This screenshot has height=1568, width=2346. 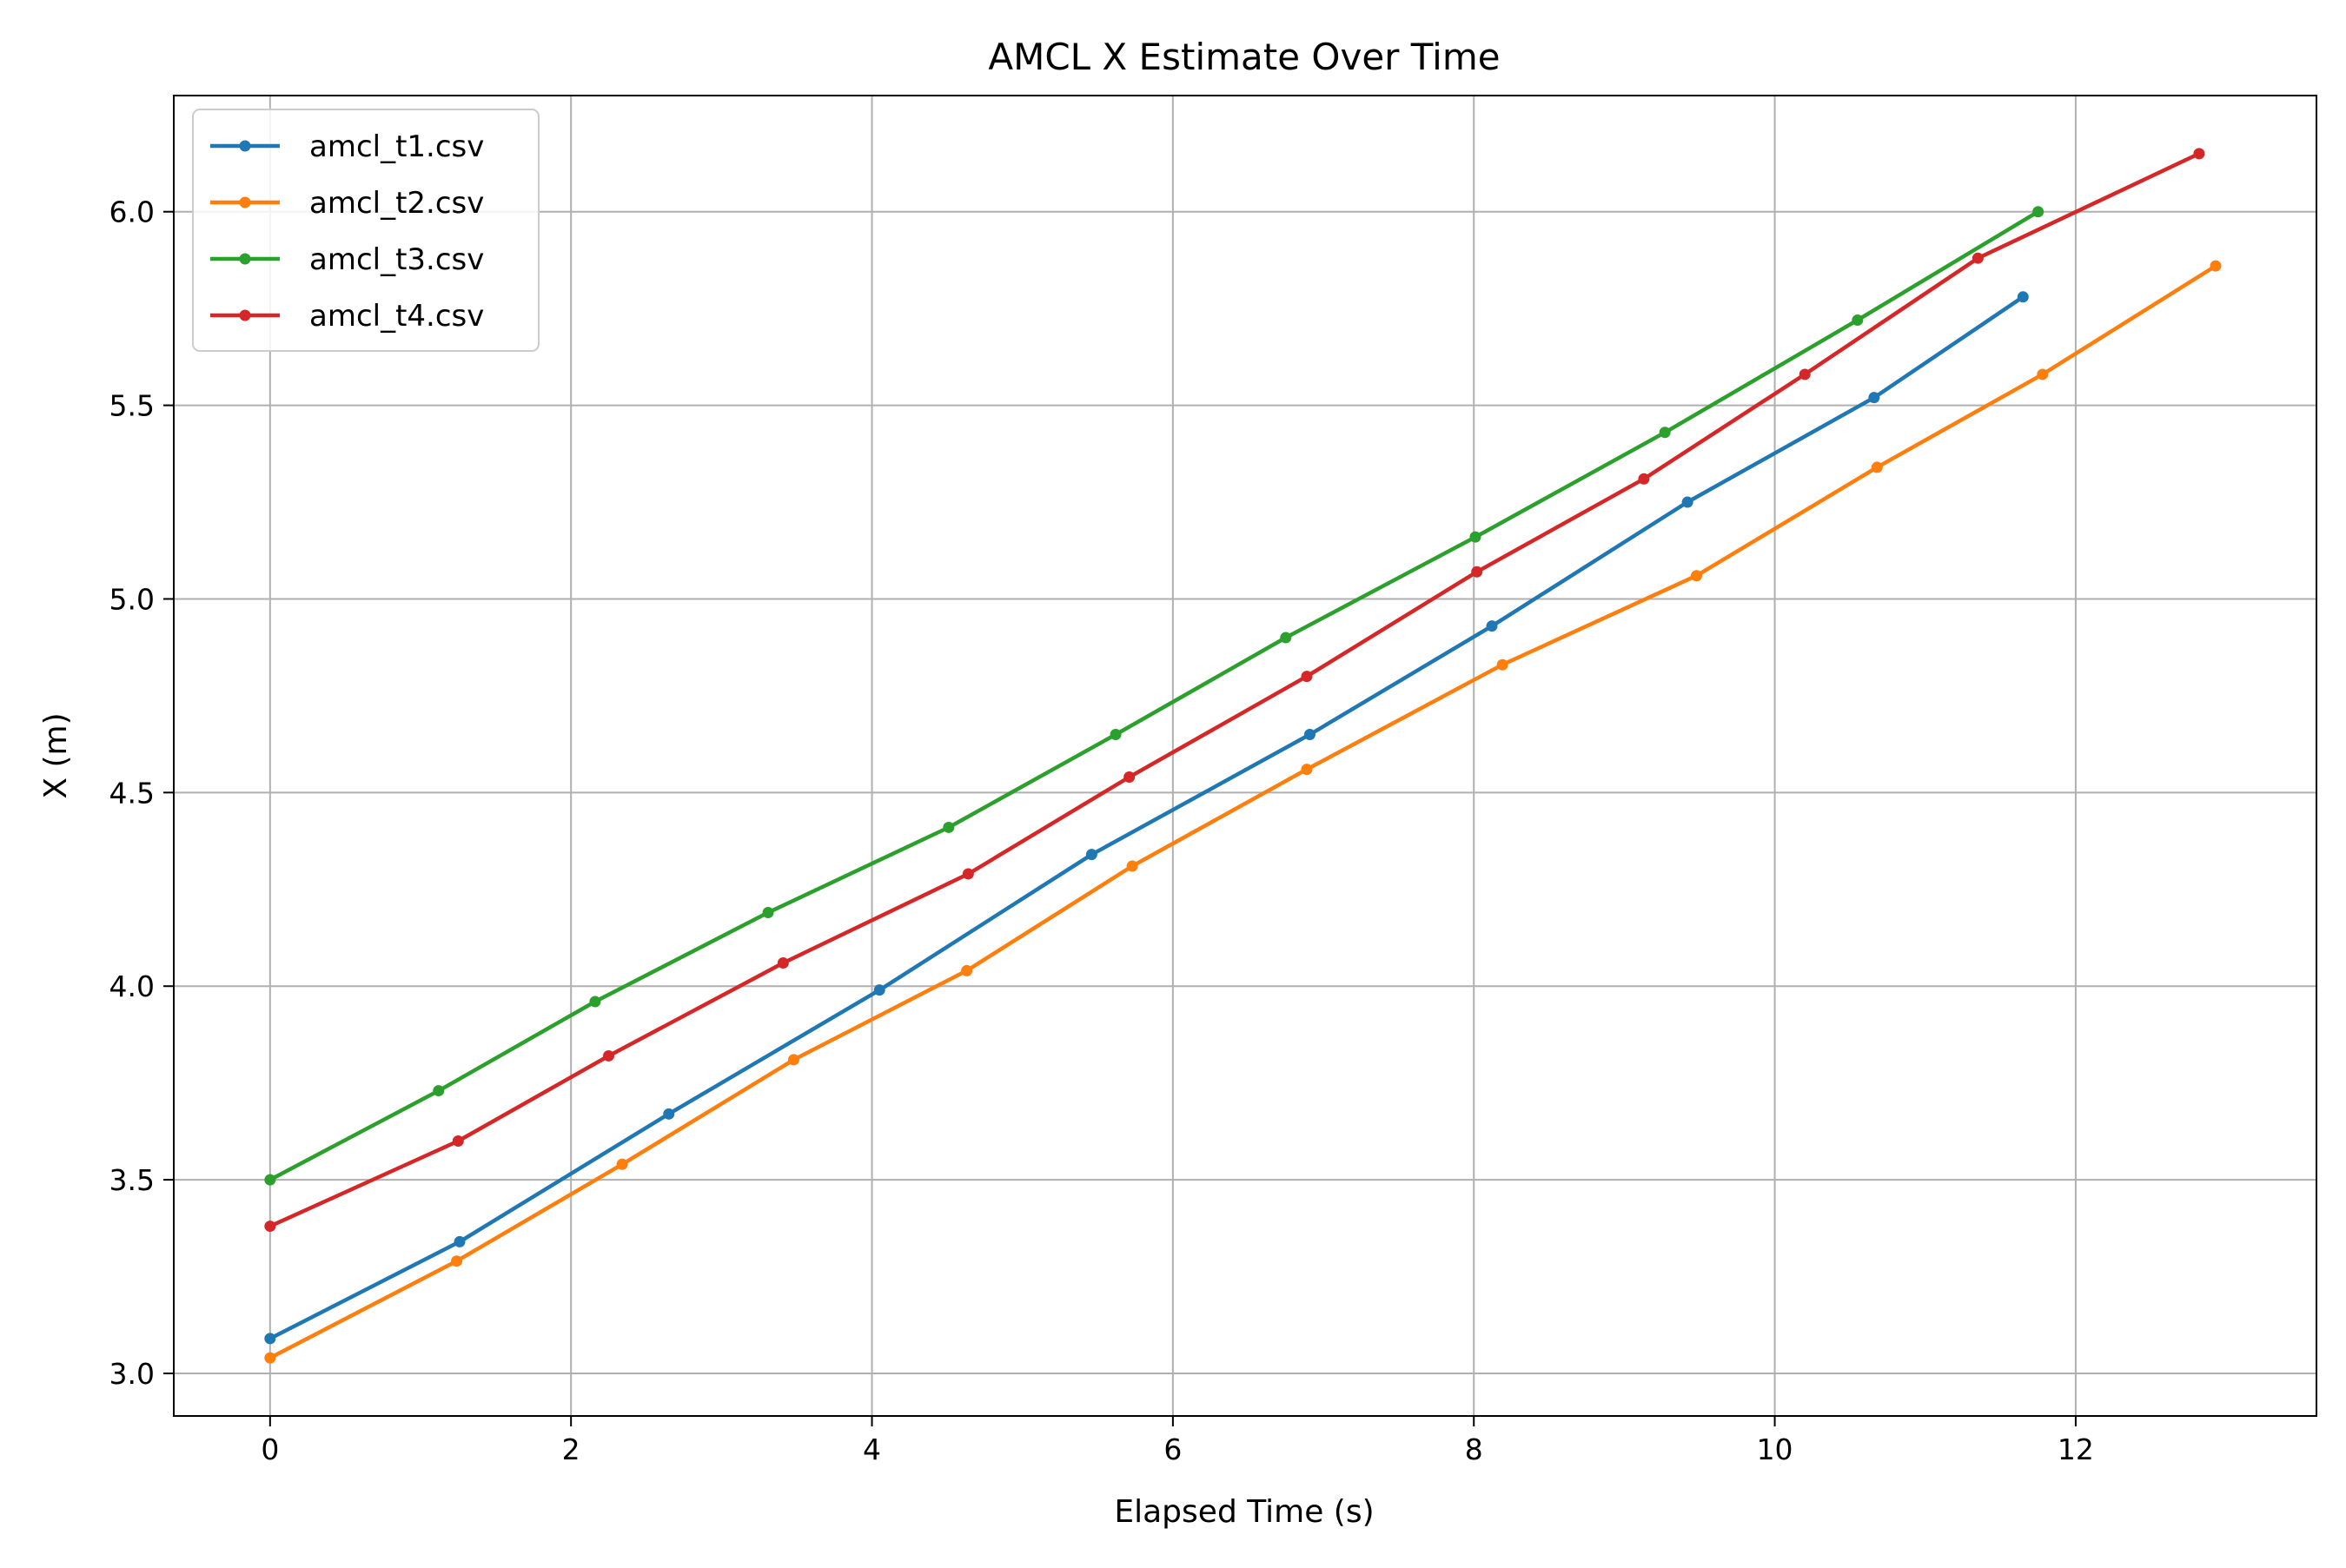 I want to click on y-tick-label: 4.5, so click(x=132, y=793).